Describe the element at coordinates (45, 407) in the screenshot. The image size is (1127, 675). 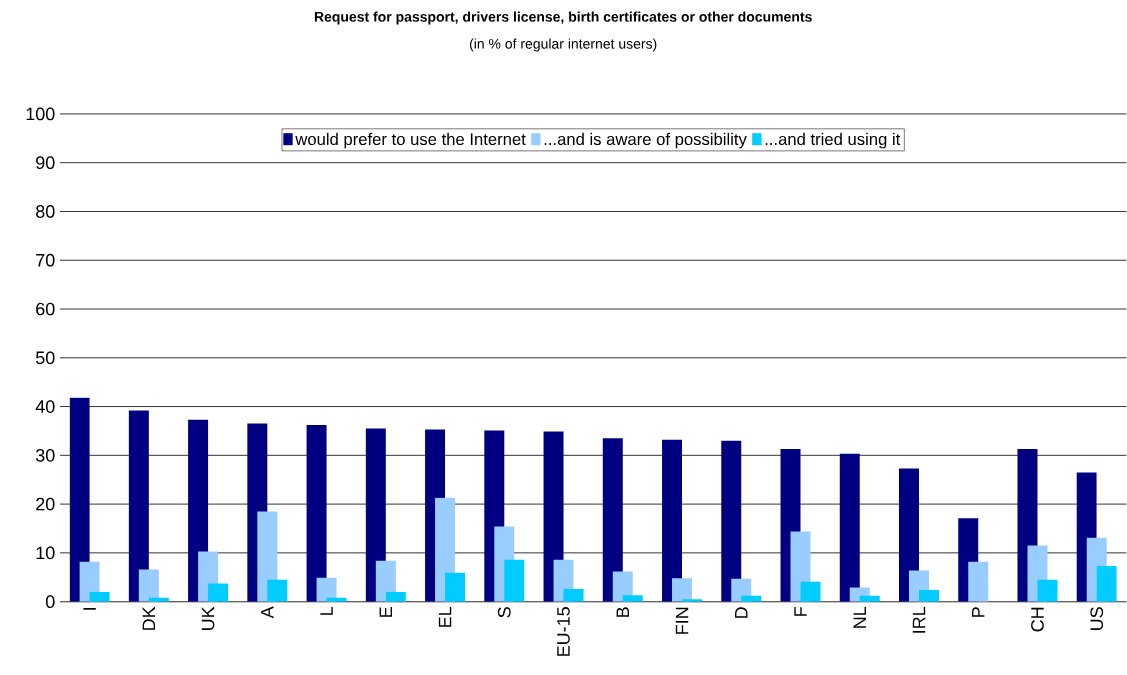
I see `y-tick-label: 40` at that location.